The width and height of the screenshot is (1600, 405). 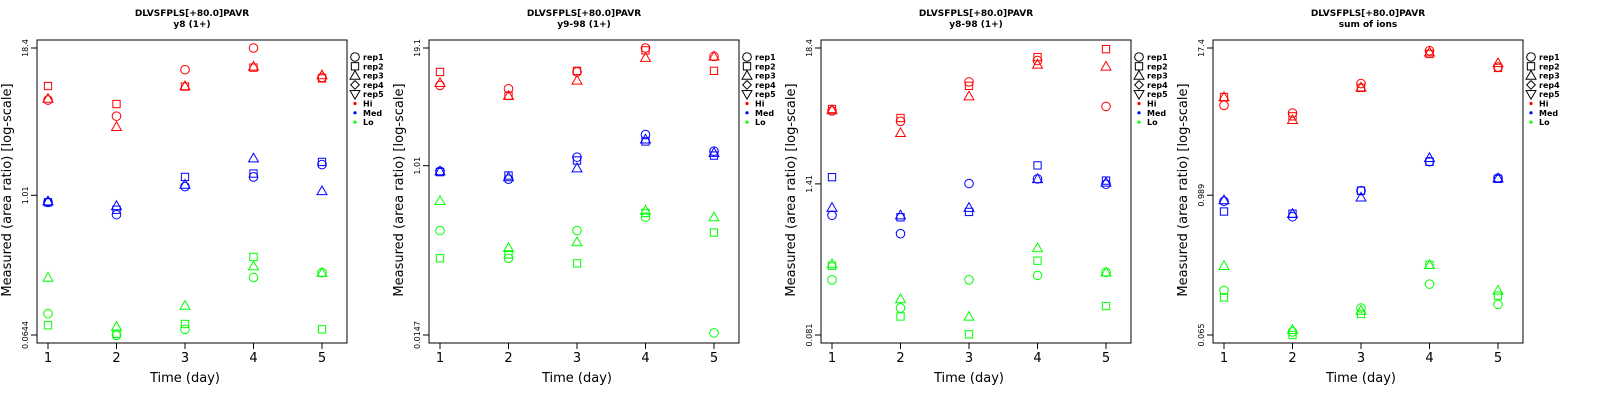 What do you see at coordinates (417, 335) in the screenshot?
I see `y-tick-label: 0.0147` at bounding box center [417, 335].